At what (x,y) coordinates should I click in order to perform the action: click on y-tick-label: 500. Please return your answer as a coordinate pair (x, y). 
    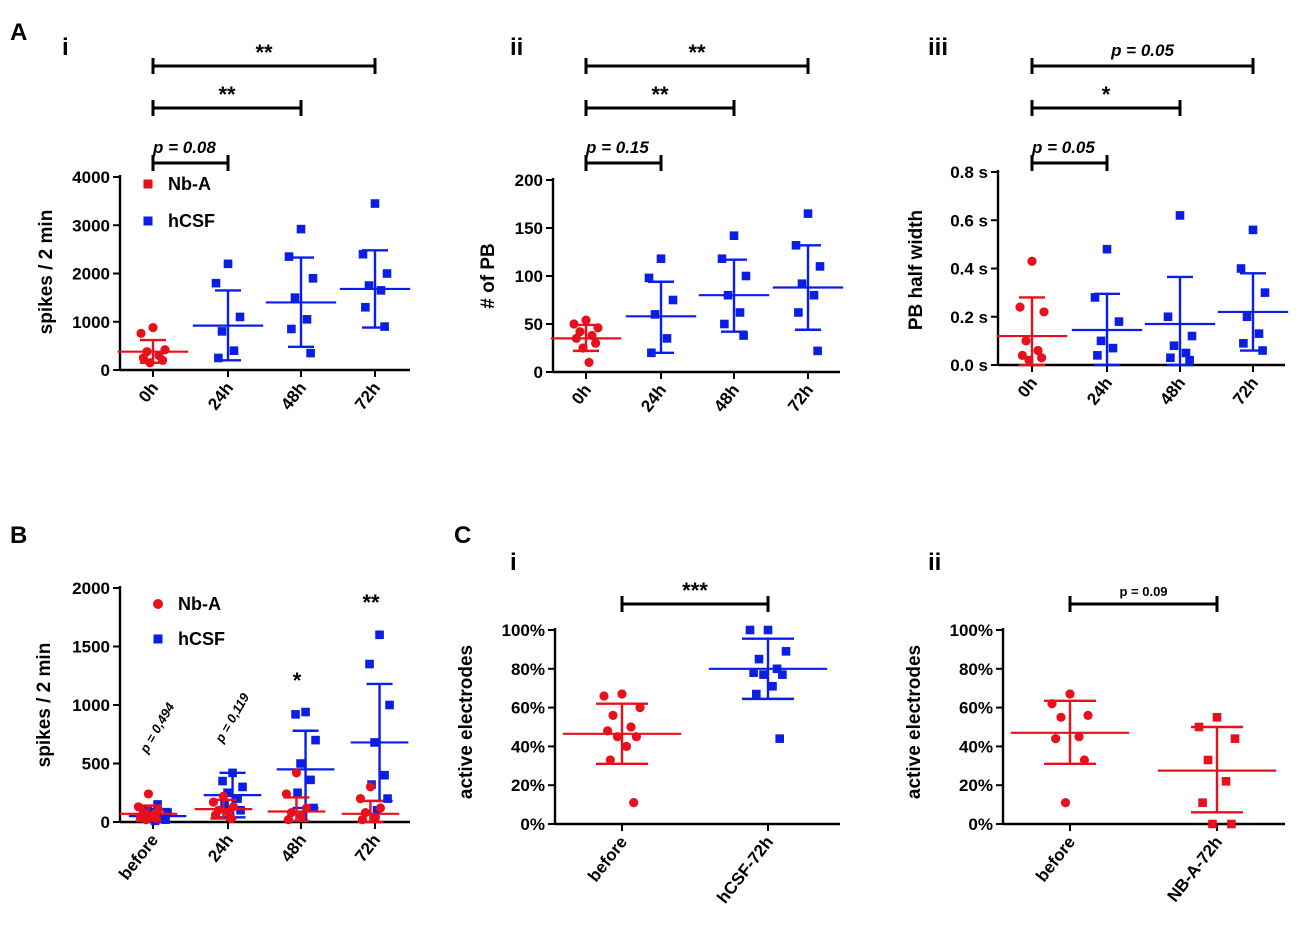
    Looking at the image, I should click on (96, 764).